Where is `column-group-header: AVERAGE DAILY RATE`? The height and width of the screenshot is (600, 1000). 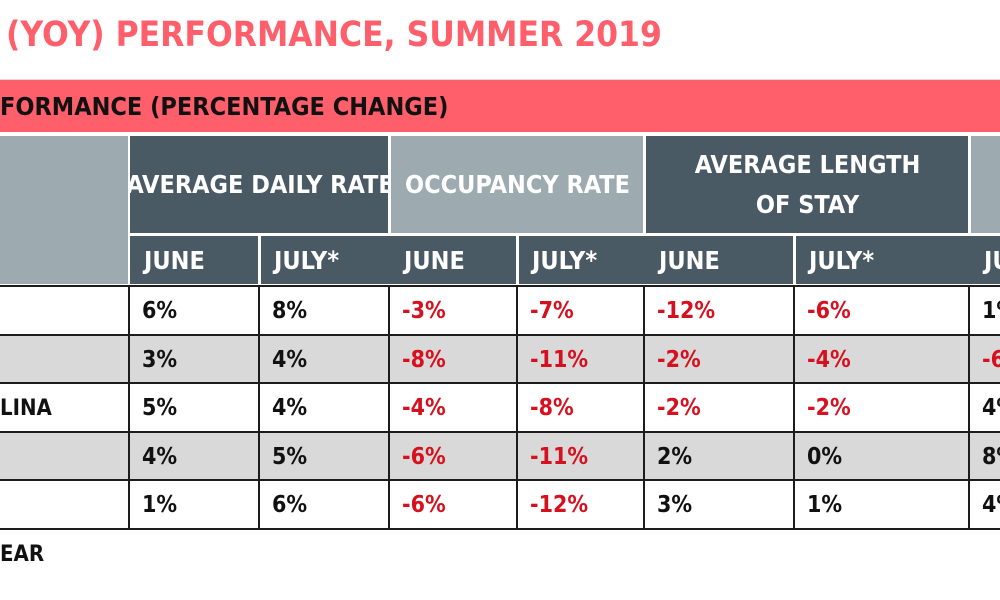
column-group-header: AVERAGE DAILY RATE is located at coordinates (260, 184).